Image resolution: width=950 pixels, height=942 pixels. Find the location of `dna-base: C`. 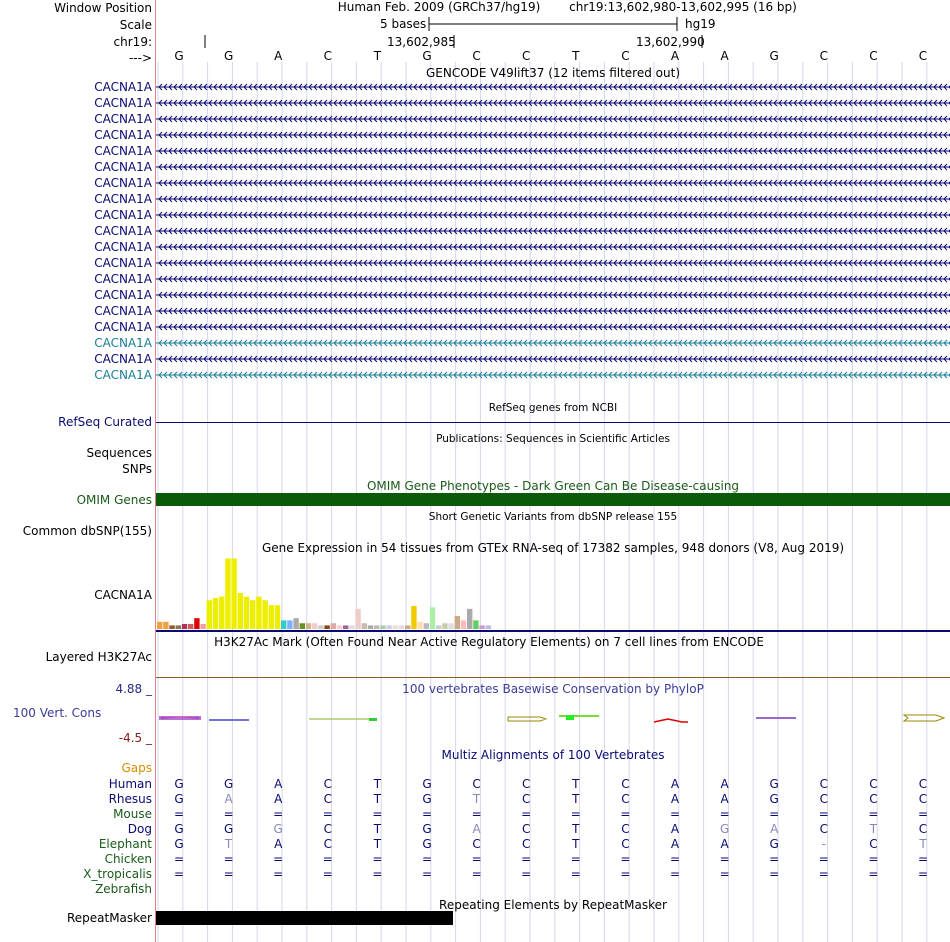

dna-base: C is located at coordinates (526, 56).